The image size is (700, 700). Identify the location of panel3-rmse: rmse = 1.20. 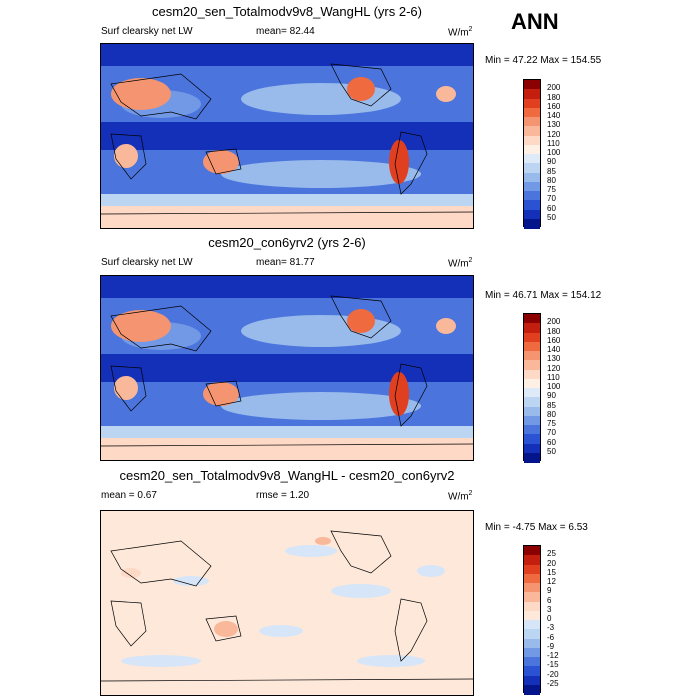
(283, 495).